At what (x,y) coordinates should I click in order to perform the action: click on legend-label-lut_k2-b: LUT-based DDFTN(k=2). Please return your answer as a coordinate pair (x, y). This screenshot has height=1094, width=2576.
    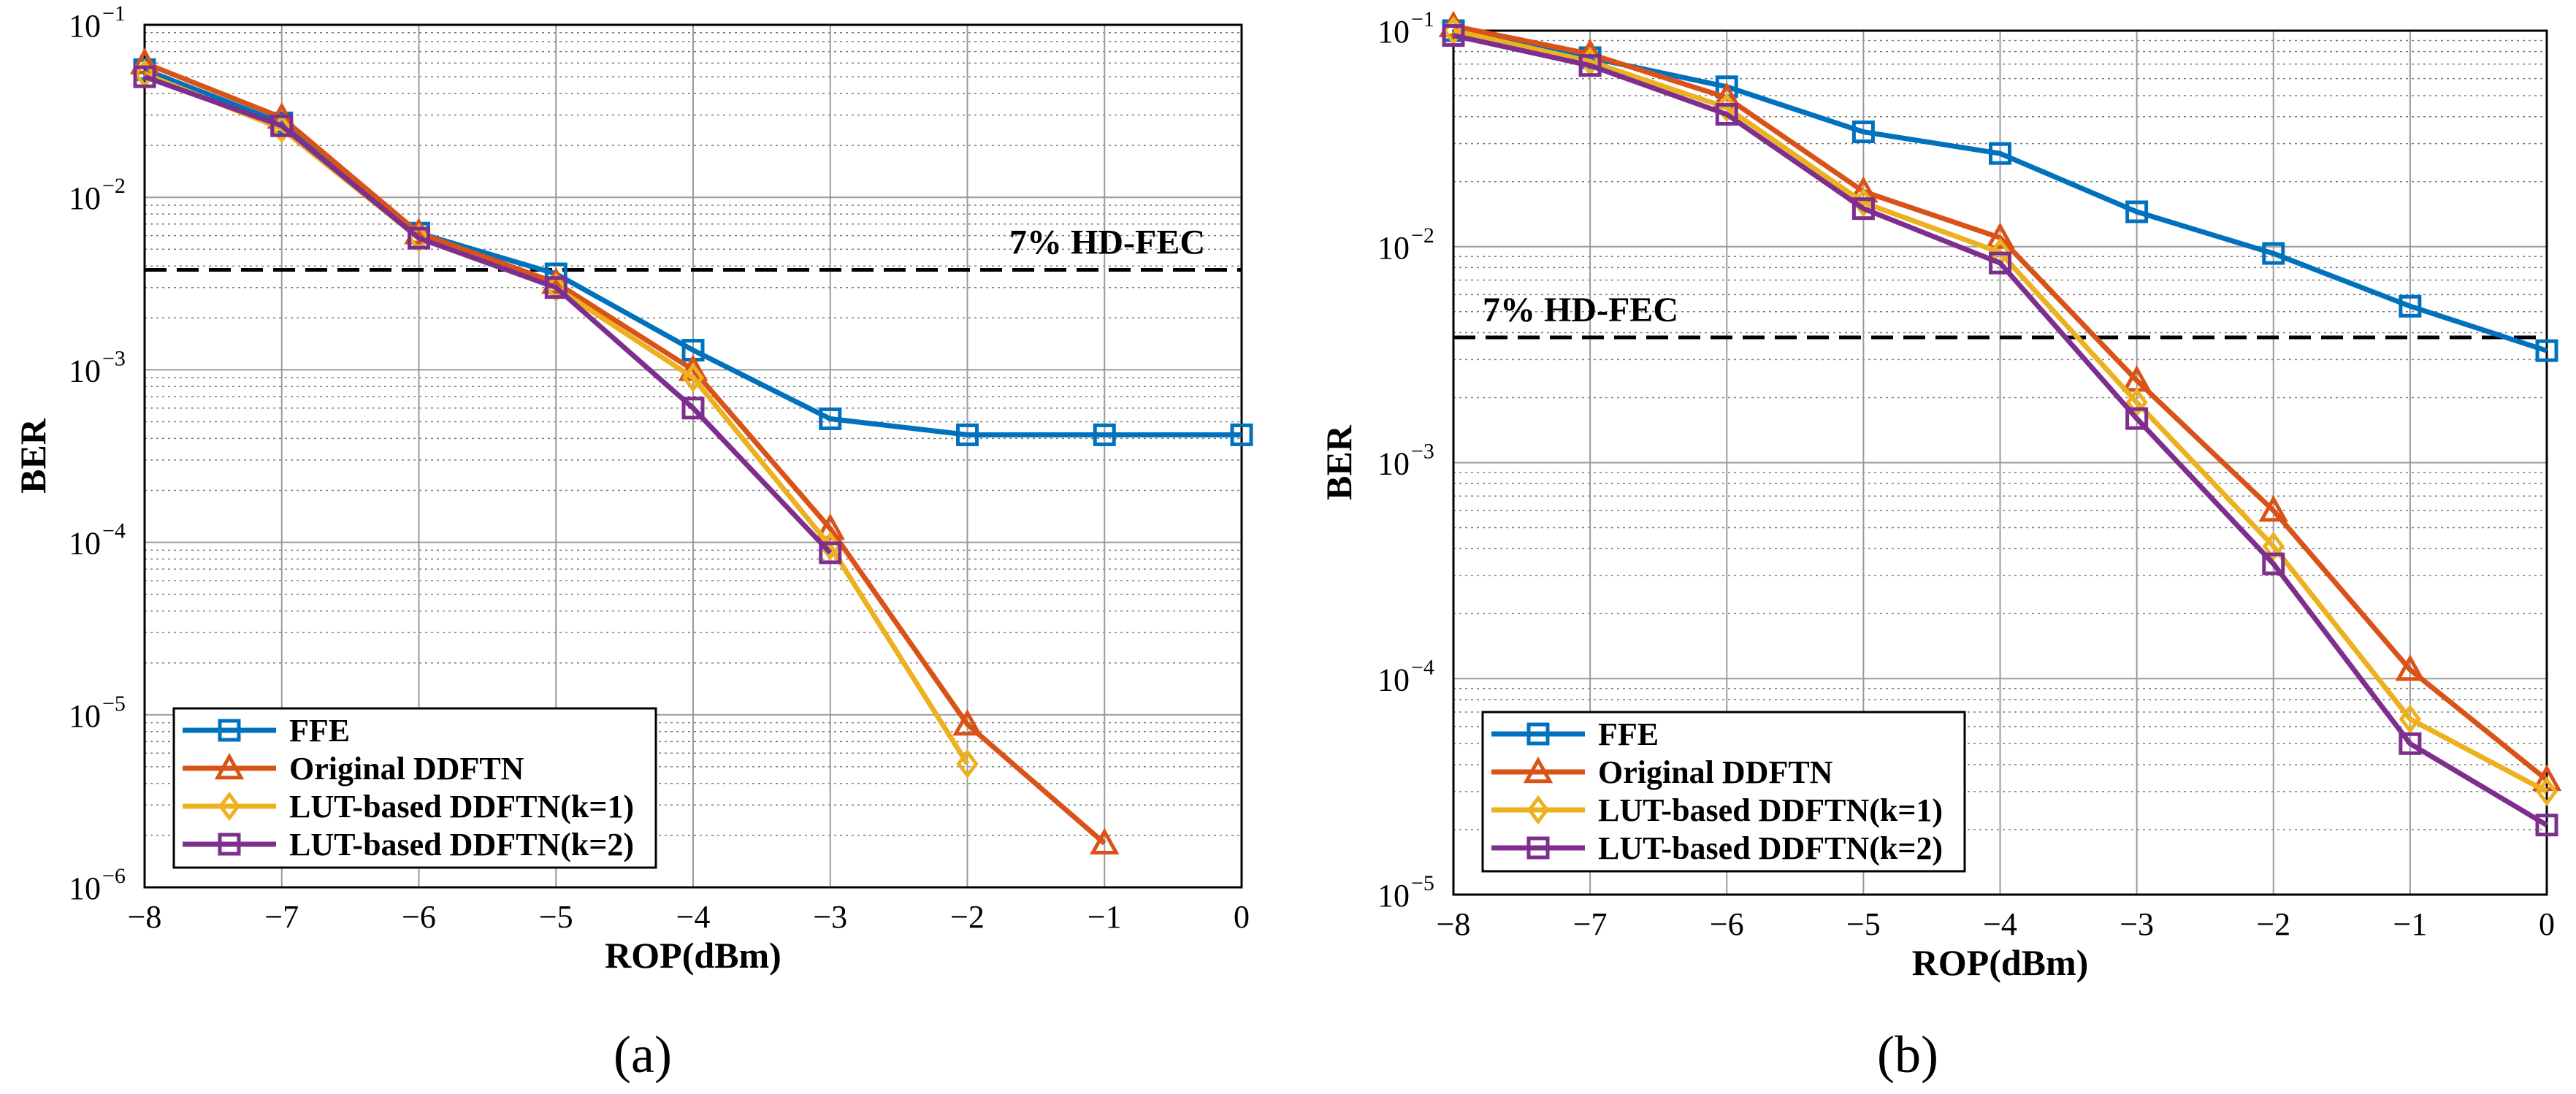
    Looking at the image, I should click on (1770, 848).